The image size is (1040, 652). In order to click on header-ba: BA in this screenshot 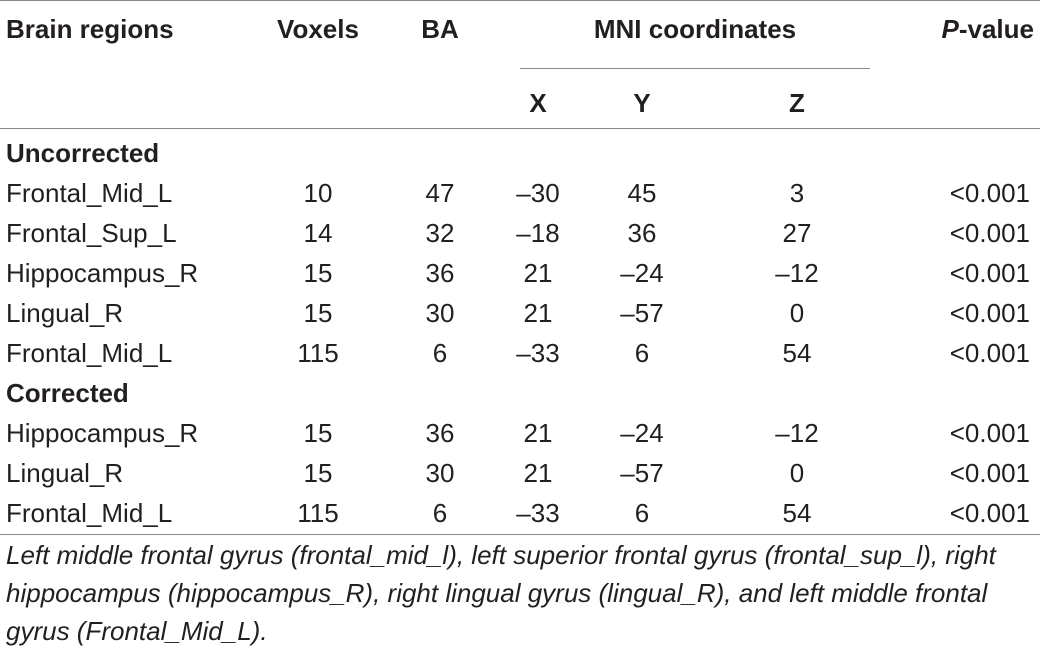, I will do `click(440, 29)`.